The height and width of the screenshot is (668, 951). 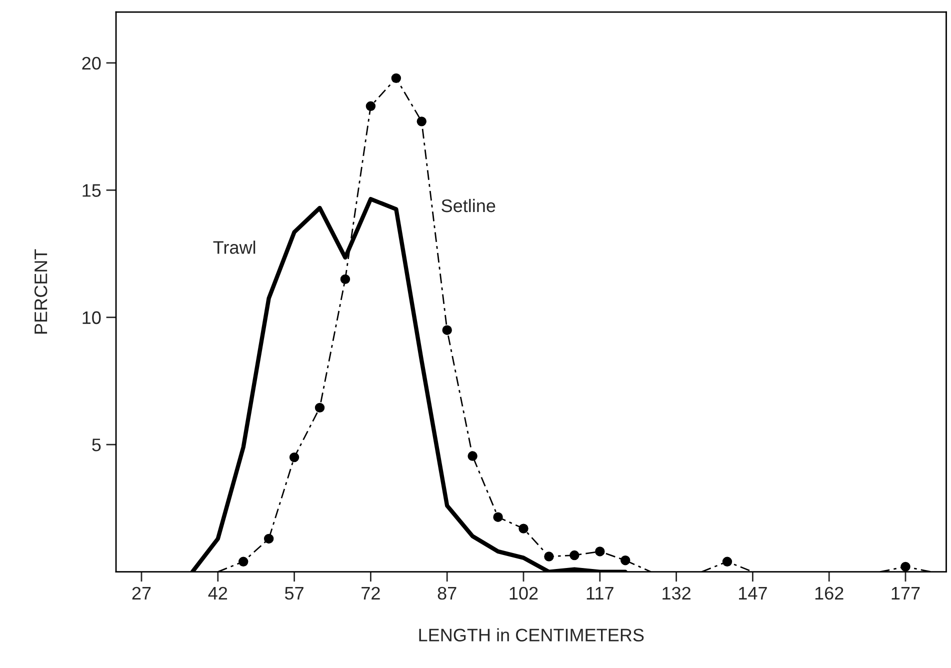 What do you see at coordinates (294, 593) in the screenshot?
I see `x-tick-label: 57` at bounding box center [294, 593].